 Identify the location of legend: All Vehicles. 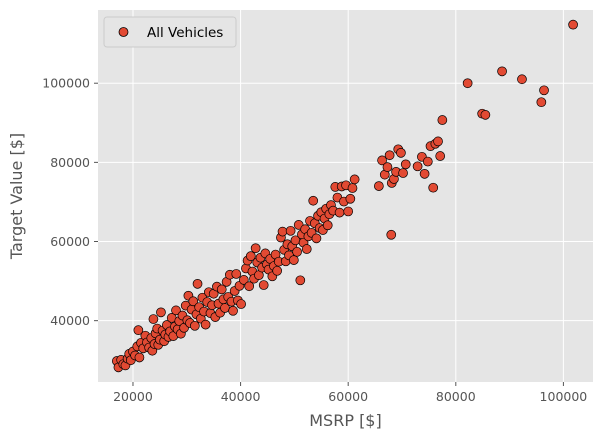
(170, 32).